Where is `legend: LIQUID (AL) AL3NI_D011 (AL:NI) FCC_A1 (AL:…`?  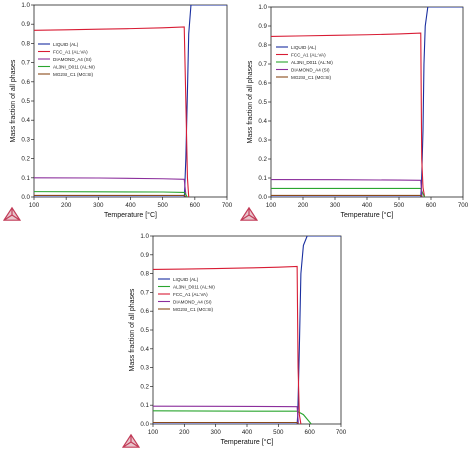
legend: LIQUID (AL) AL3NI_D011 (AL:NI) FCC_A1 (AL:… is located at coordinates (186, 294).